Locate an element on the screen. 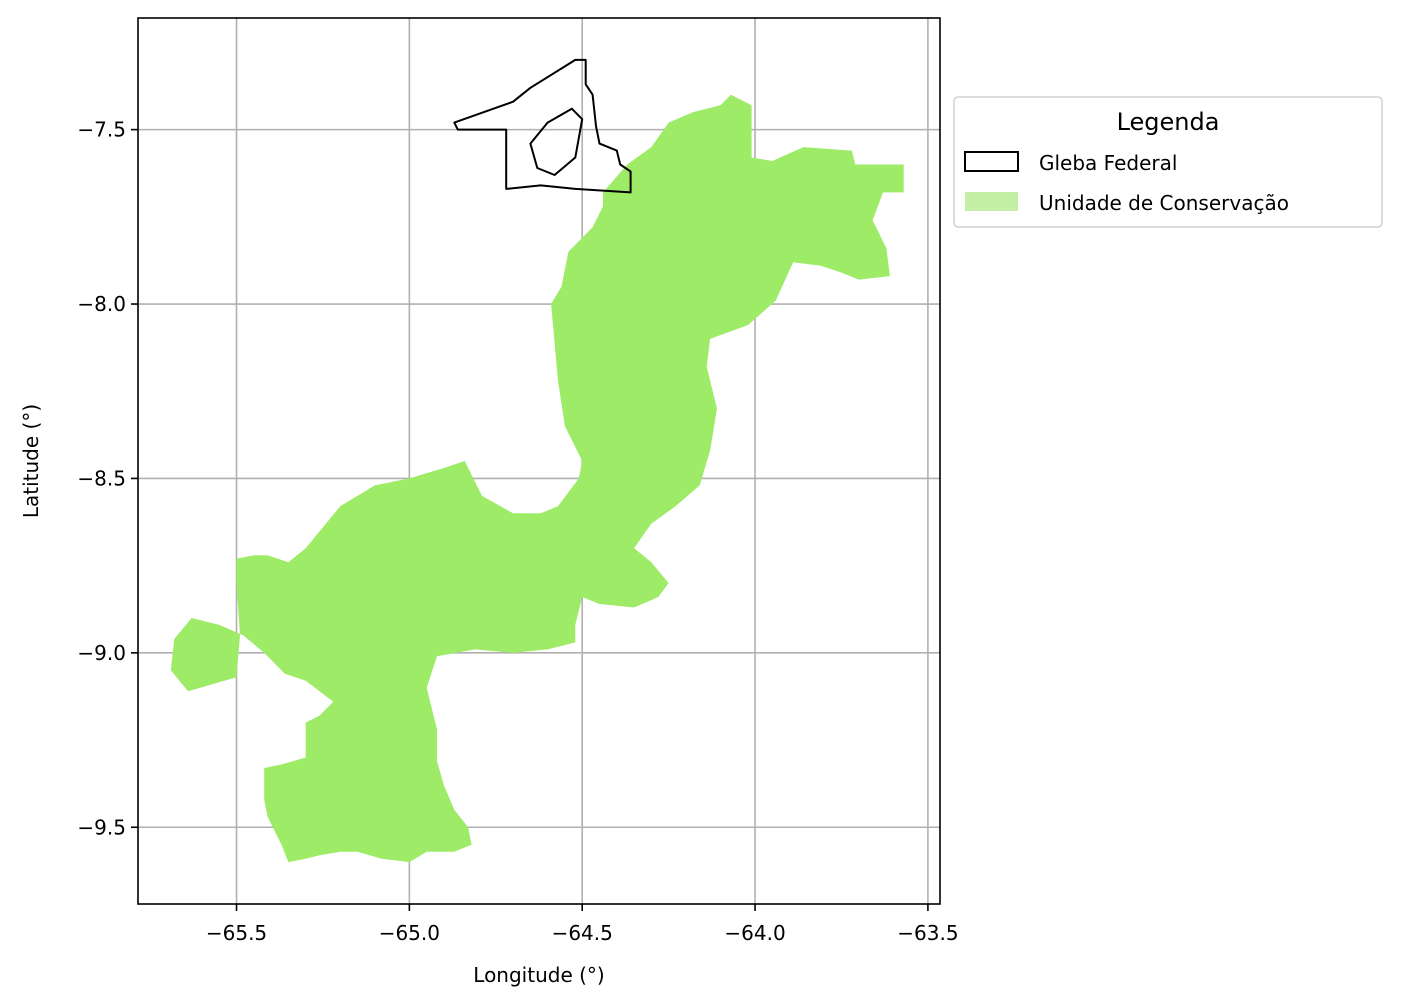 This screenshot has width=1402, height=1006. x-tick-label: −64.5 is located at coordinates (582, 933).